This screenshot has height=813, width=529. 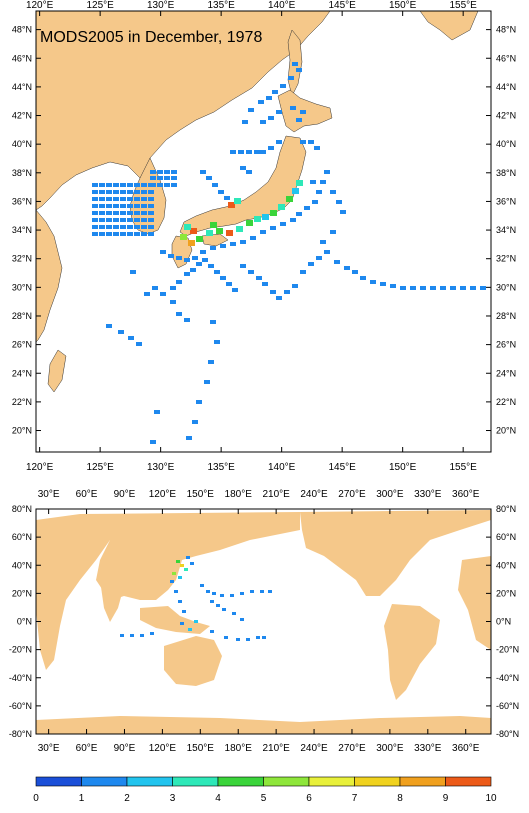 I want to click on global-right-lat-label: -40°N, so click(x=507, y=678).